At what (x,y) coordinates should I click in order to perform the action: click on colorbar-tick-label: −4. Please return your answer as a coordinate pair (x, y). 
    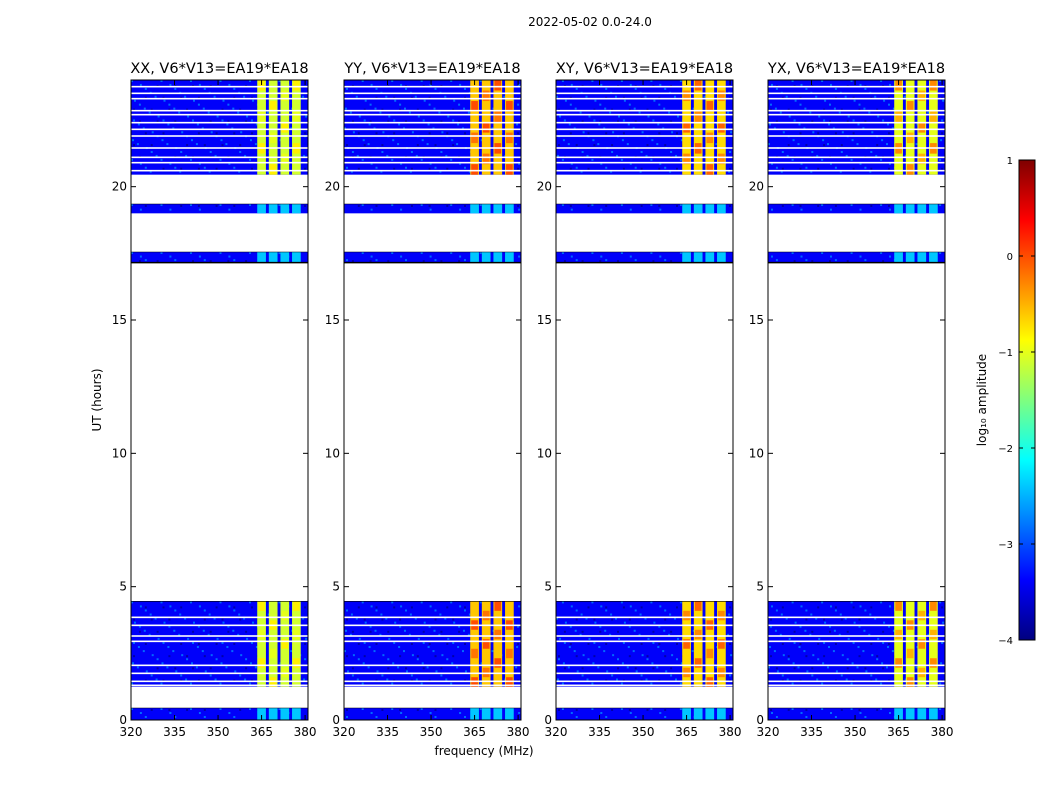
    Looking at the image, I should click on (1005, 641).